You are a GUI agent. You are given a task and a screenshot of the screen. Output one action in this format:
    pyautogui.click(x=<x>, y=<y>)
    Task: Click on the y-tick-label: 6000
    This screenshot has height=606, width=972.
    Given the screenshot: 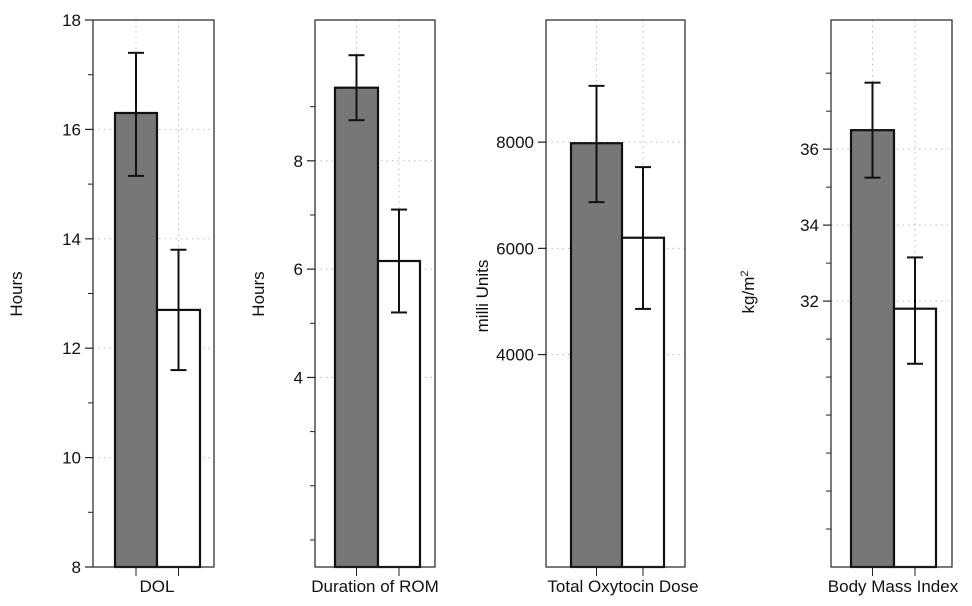 What is the action you would take?
    pyautogui.click(x=515, y=248)
    